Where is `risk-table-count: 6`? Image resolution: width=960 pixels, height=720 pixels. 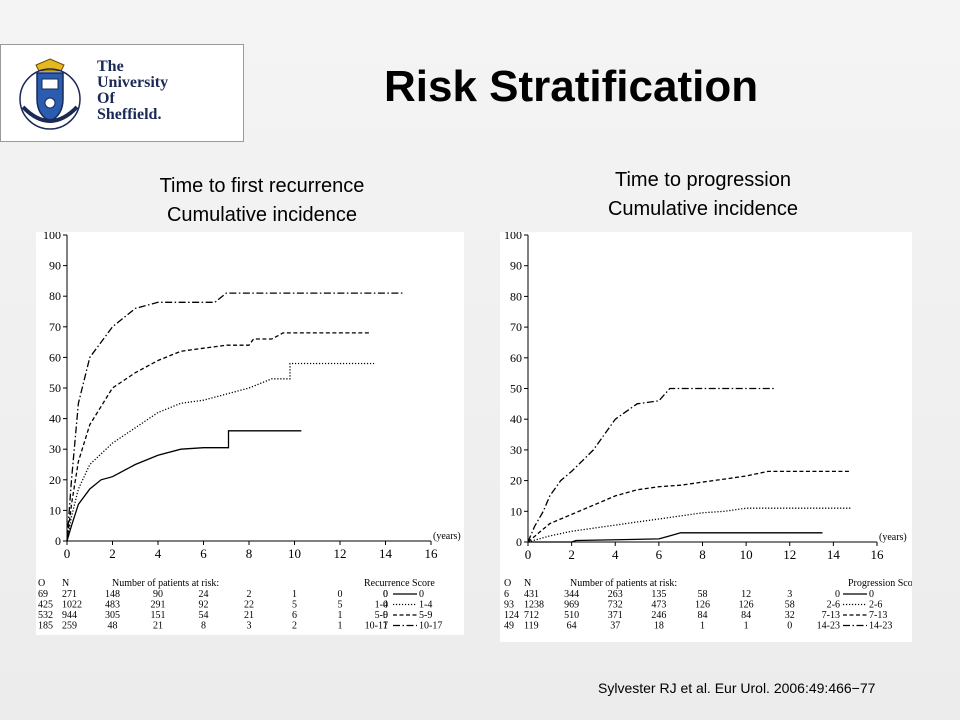 risk-table-count: 6 is located at coordinates (294, 615).